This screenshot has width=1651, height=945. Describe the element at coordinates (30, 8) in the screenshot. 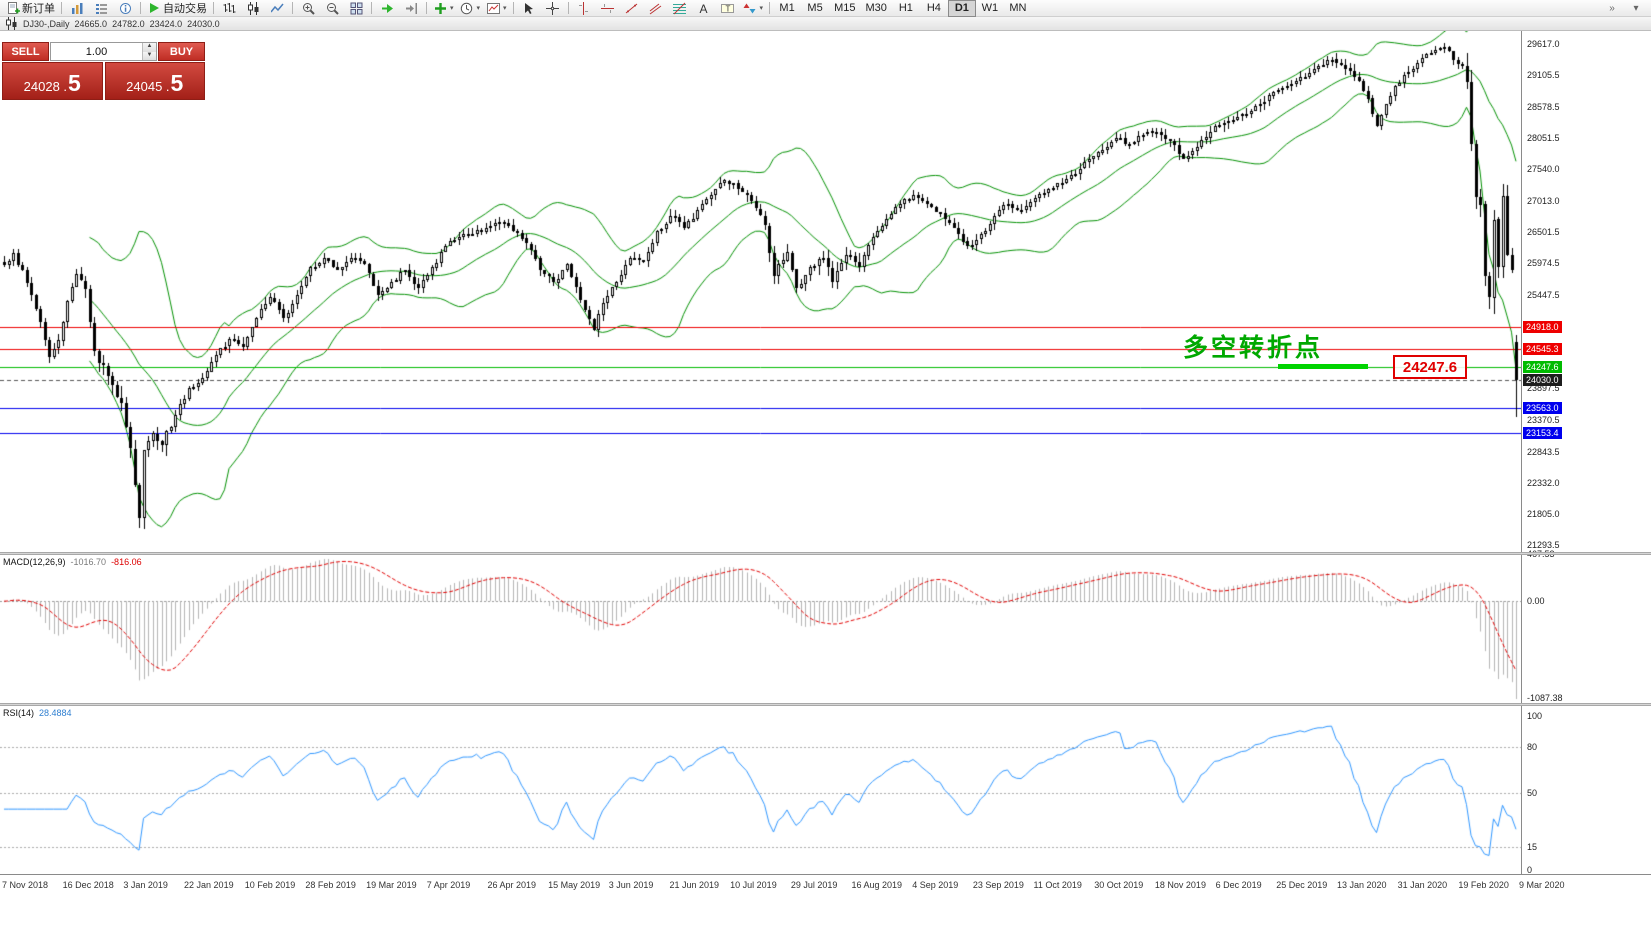

I see `new-order-button: 新订单` at that location.